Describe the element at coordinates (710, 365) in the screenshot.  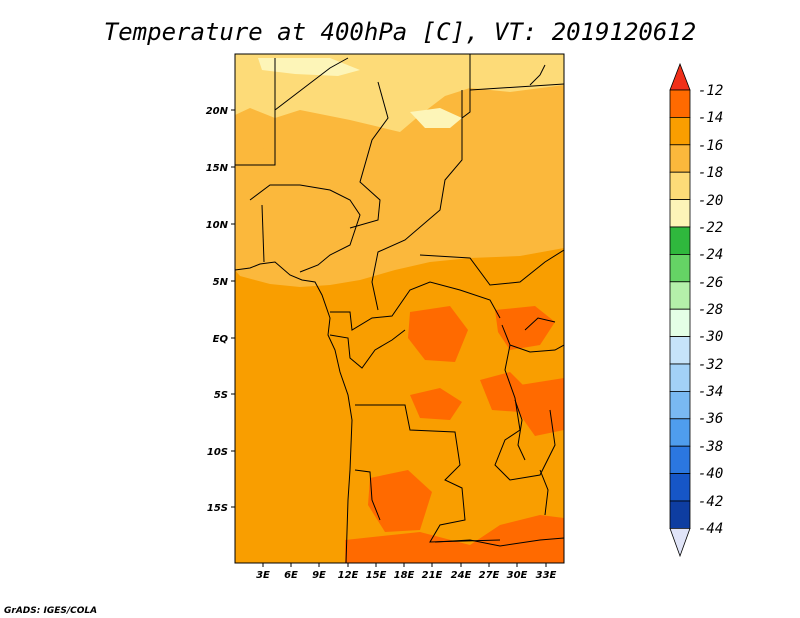
I see `colorbar-label: -32` at that location.